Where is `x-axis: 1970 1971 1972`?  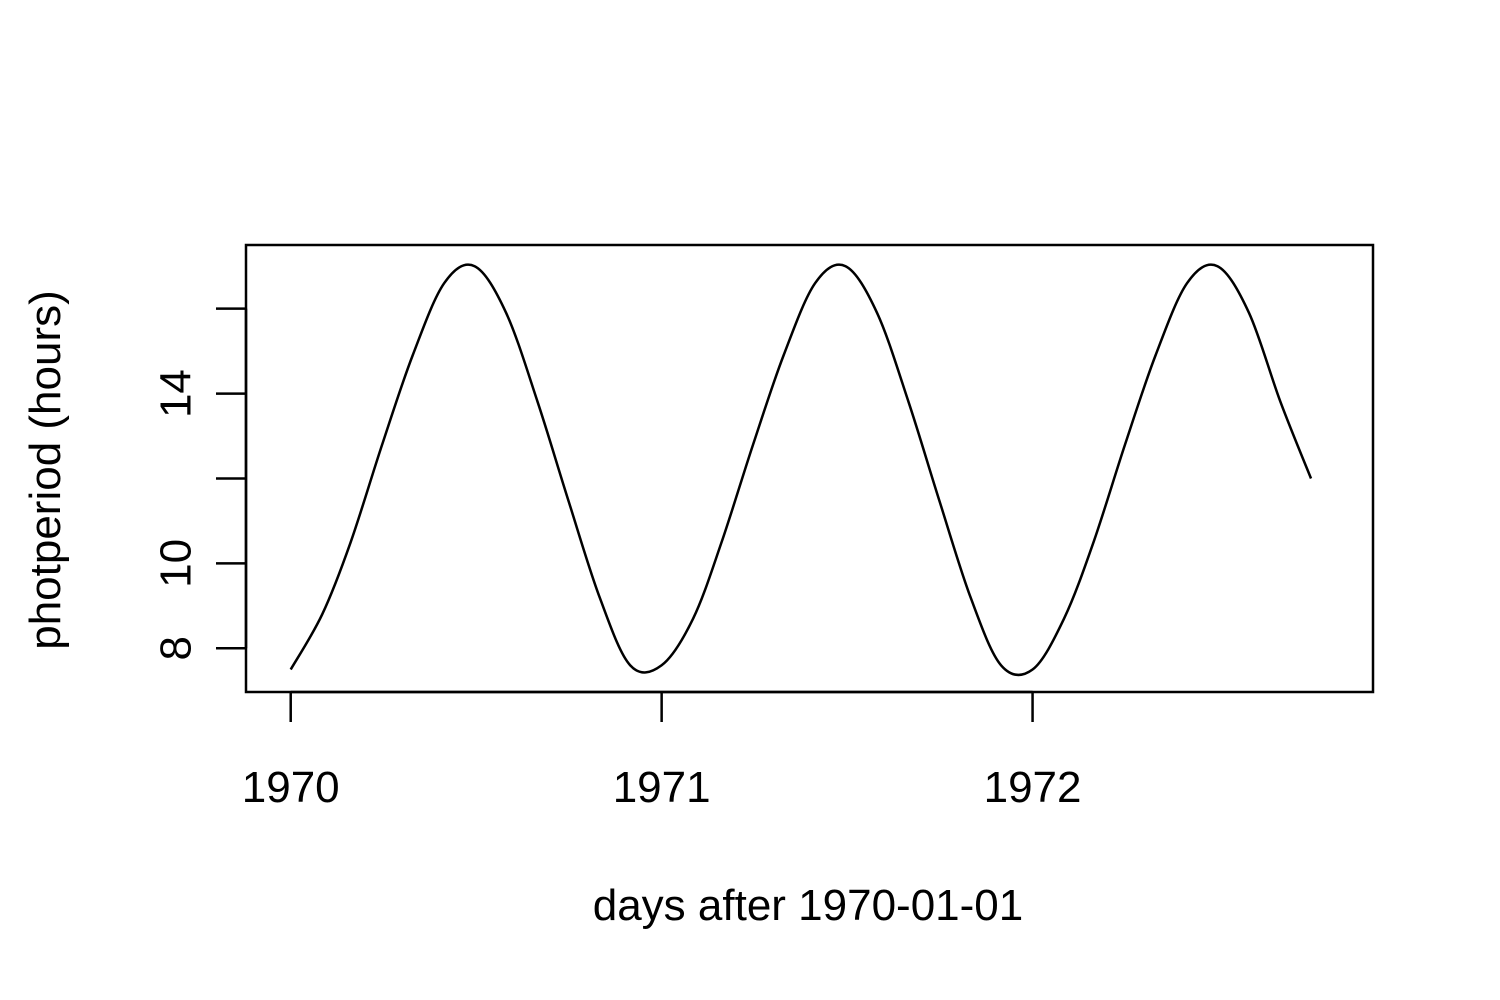
x-axis: 1970 1971 1972 is located at coordinates (662, 751).